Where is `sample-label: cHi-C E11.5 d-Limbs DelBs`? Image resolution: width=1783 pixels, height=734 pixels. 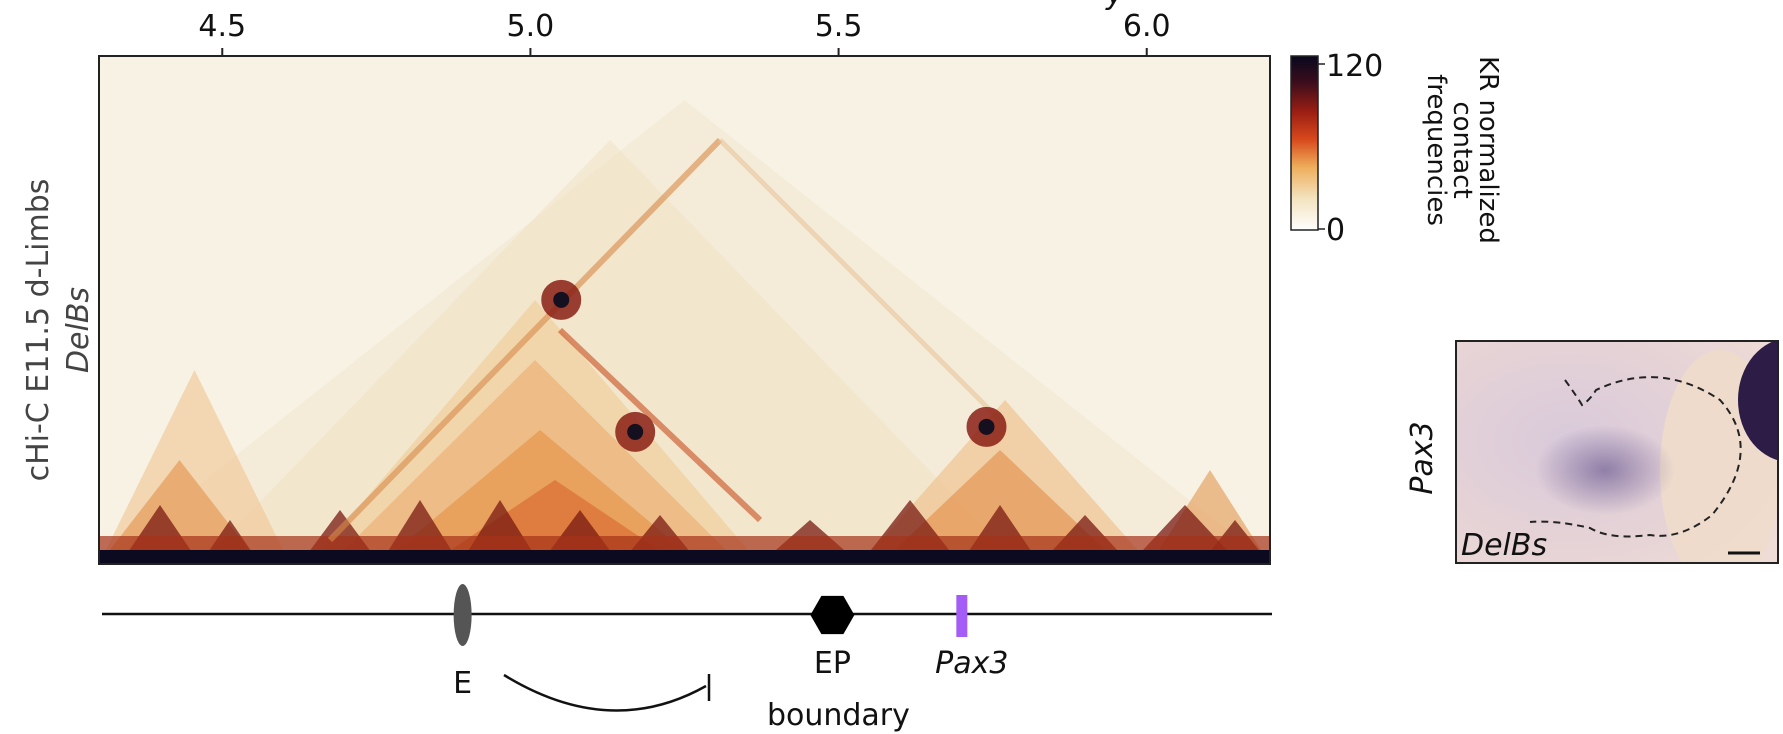
sample-label: cHi-C E11.5 d-Limbs DelBs is located at coordinates (58, 330).